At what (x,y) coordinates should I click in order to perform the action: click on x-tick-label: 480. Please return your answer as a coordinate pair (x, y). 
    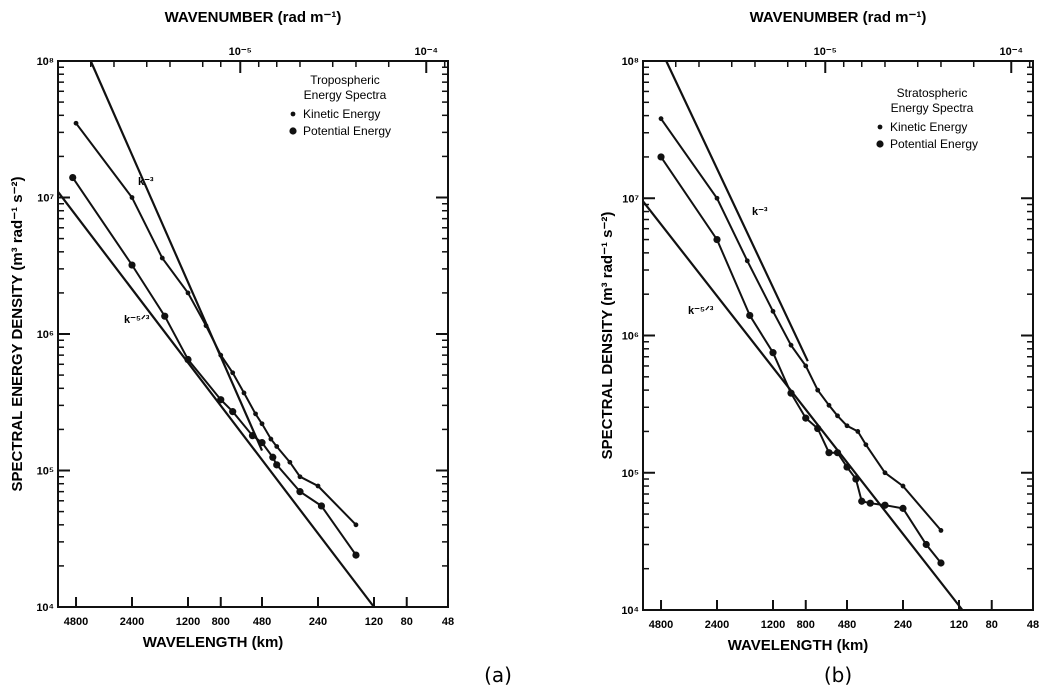
    Looking at the image, I should click on (847, 625).